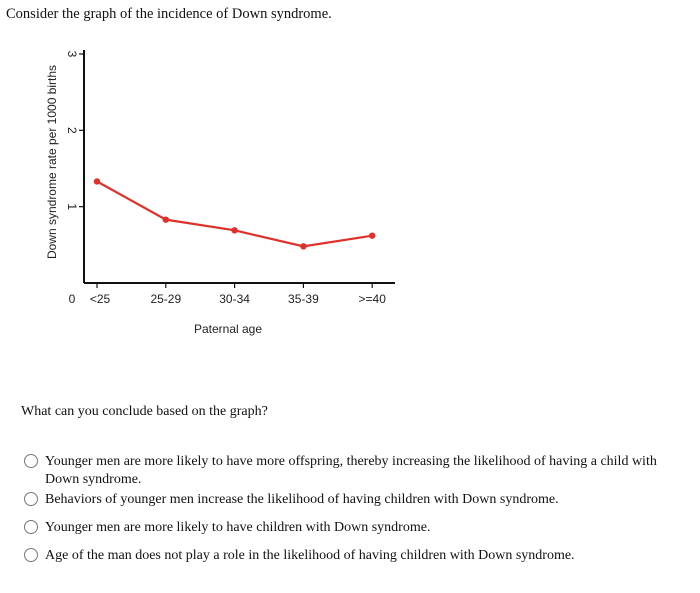  What do you see at coordinates (234, 214) in the screenshot?
I see `series-line` at bounding box center [234, 214].